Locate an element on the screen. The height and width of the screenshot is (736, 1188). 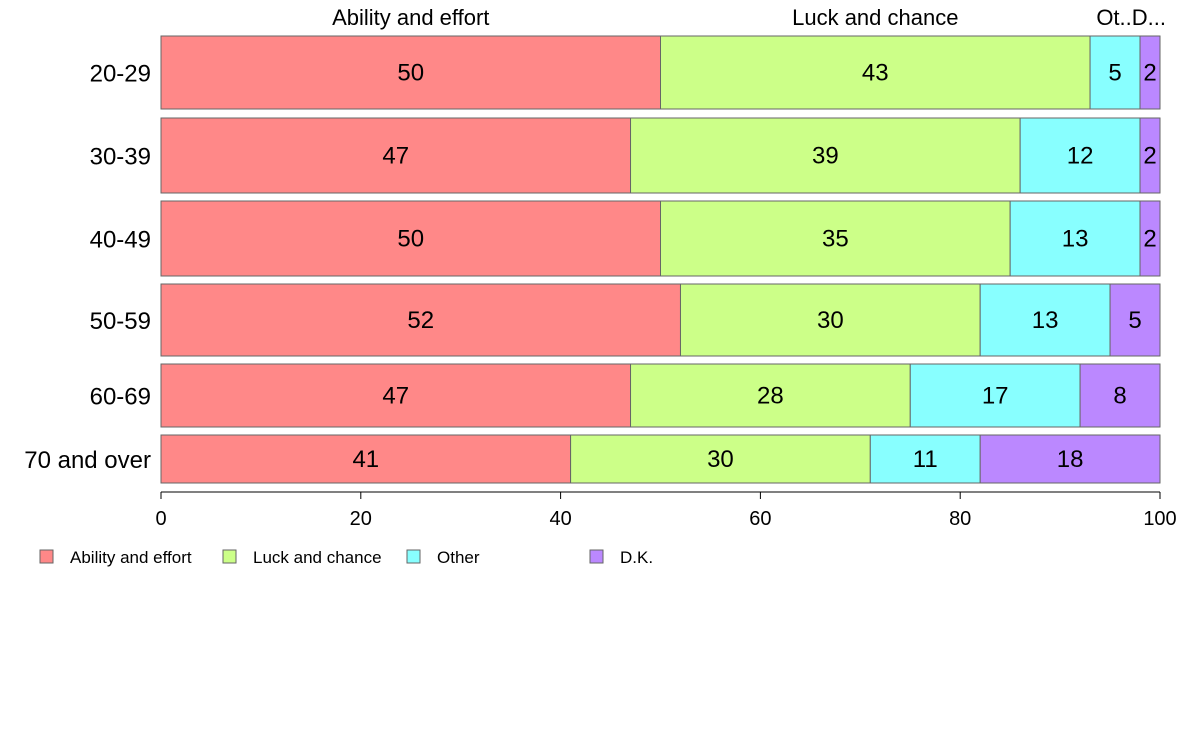
data-label: 12 is located at coordinates (1080, 156).